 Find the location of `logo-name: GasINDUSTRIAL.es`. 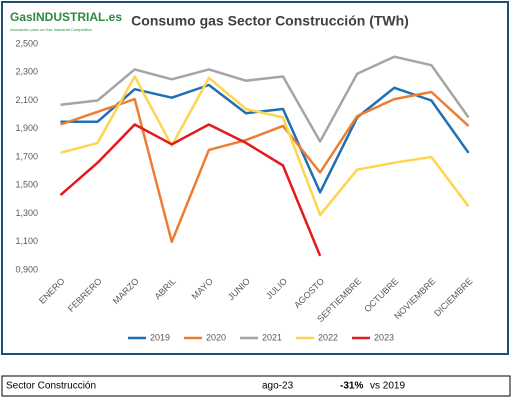

logo-name: GasINDUSTRIAL.es is located at coordinates (66, 17).